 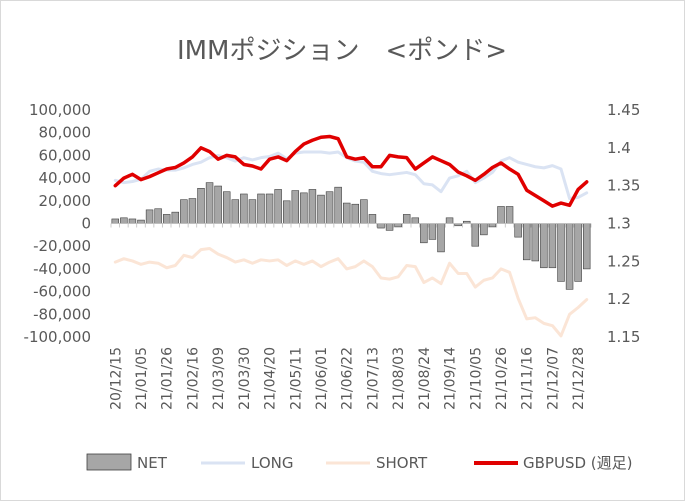 I want to click on x-tick-label: 21/03/30, so click(x=245, y=378).